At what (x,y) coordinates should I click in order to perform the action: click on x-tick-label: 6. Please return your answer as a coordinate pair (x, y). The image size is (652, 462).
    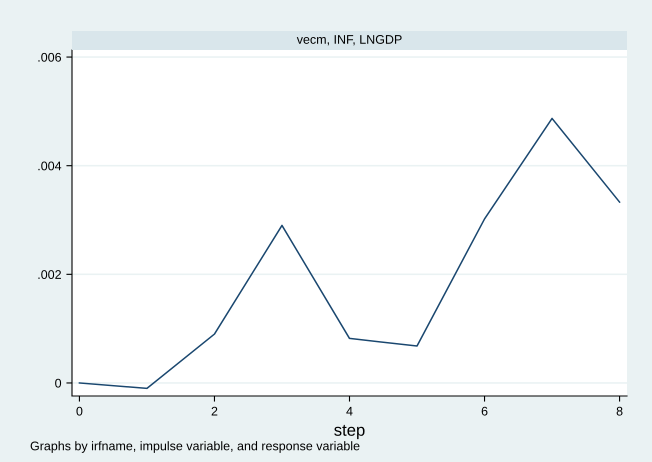
    Looking at the image, I should click on (485, 411).